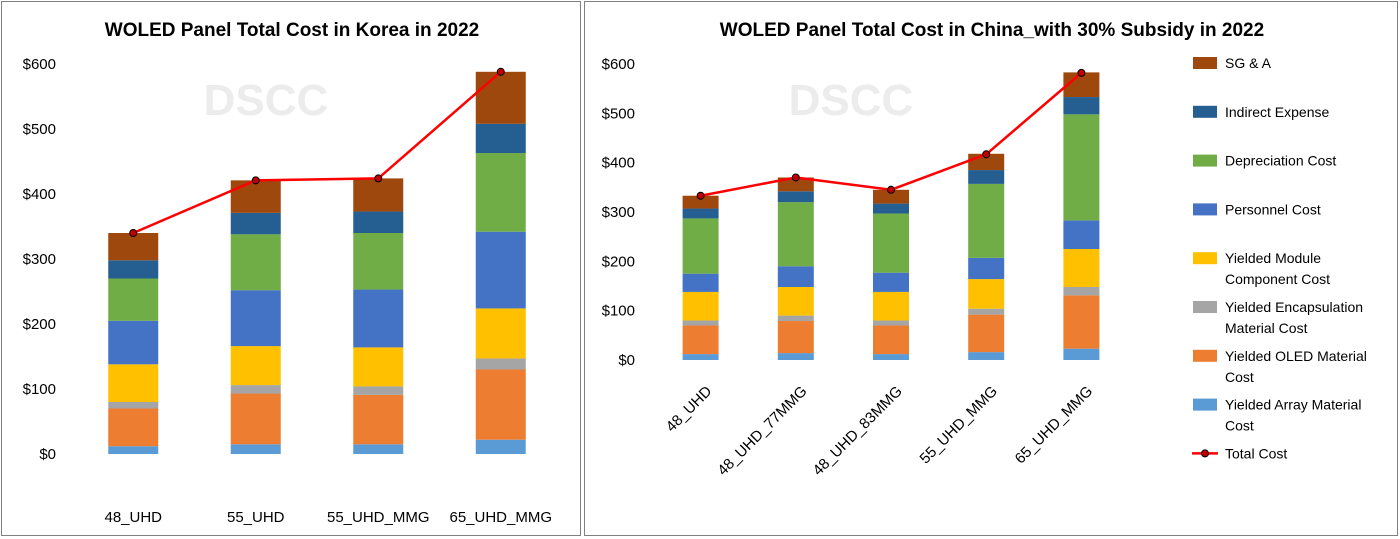  What do you see at coordinates (1205, 453) in the screenshot?
I see `legend-marker` at bounding box center [1205, 453].